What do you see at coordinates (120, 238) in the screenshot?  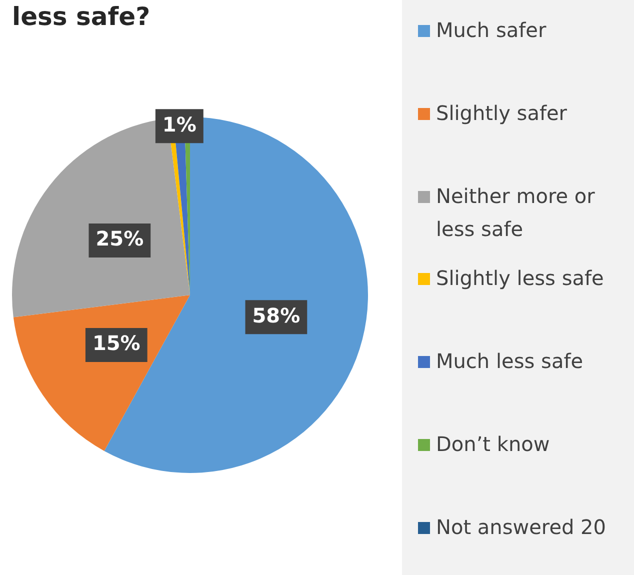 I see `data-label: 25%` at bounding box center [120, 238].